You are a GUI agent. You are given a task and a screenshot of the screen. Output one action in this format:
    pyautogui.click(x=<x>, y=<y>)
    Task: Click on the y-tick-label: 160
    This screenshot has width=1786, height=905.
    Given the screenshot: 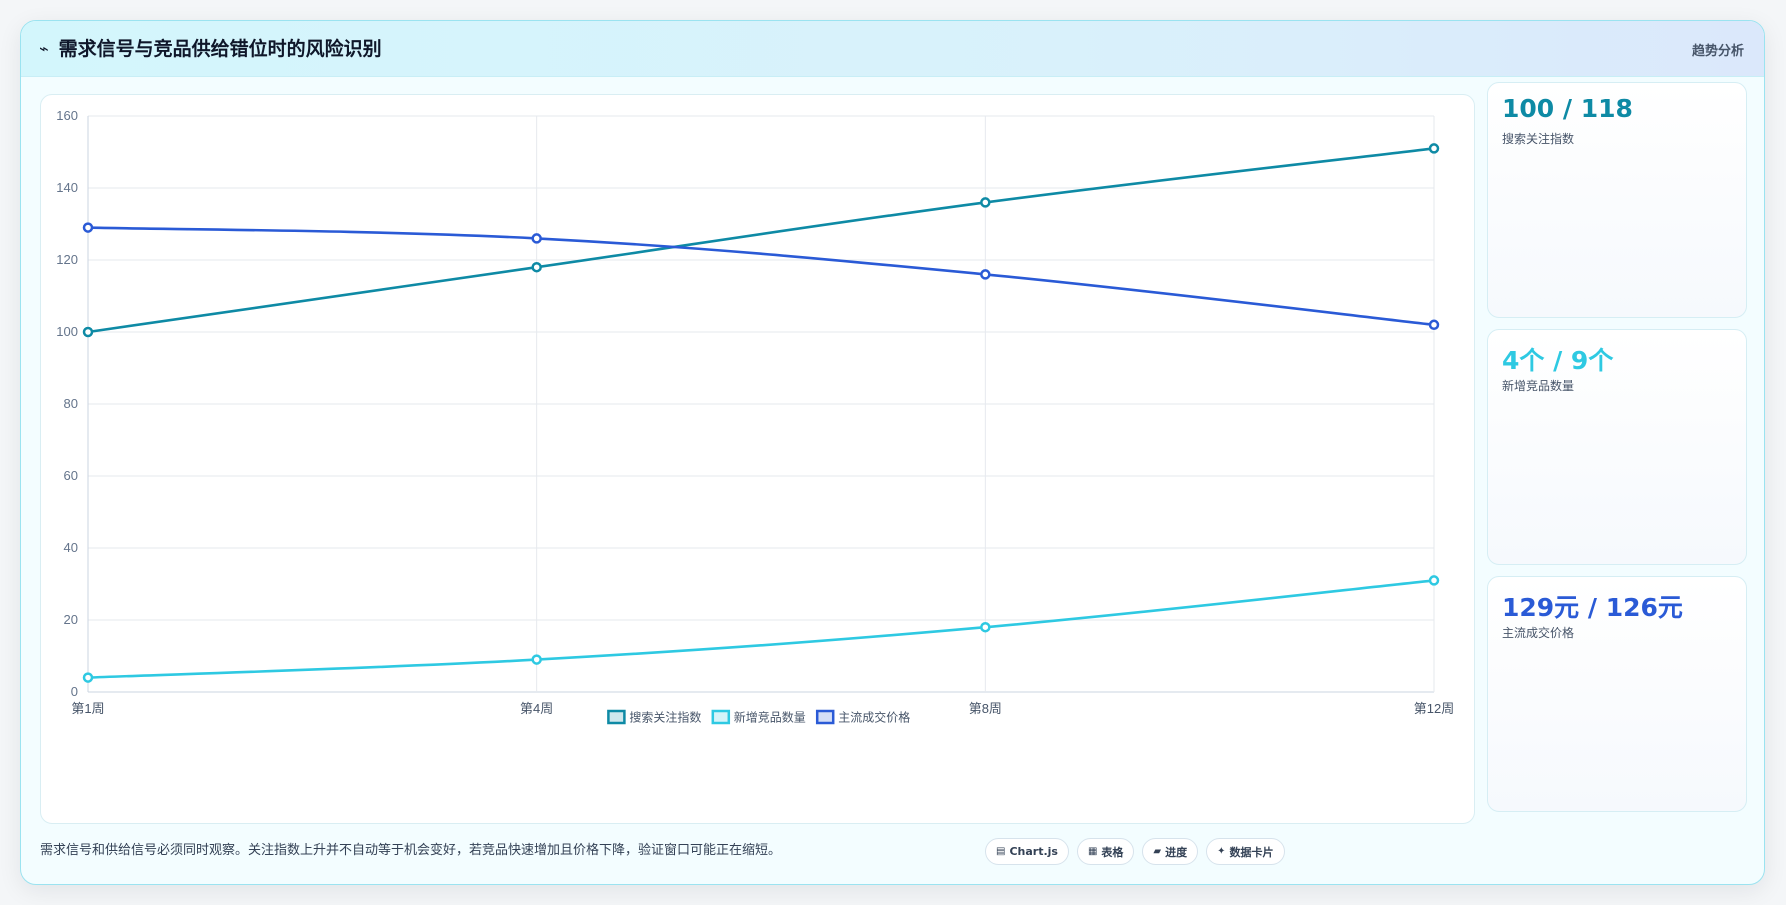 What is the action you would take?
    pyautogui.click(x=67, y=115)
    